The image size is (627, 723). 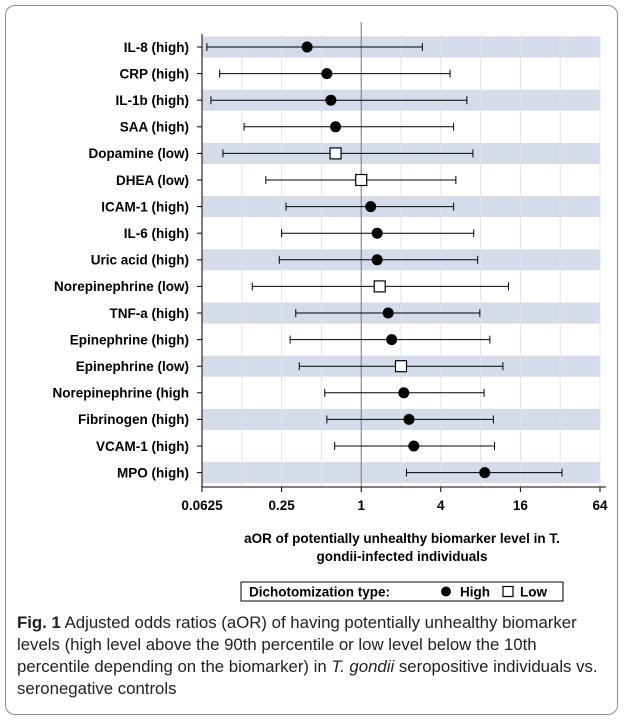 What do you see at coordinates (401, 489) in the screenshot?
I see `x-ticks` at bounding box center [401, 489].